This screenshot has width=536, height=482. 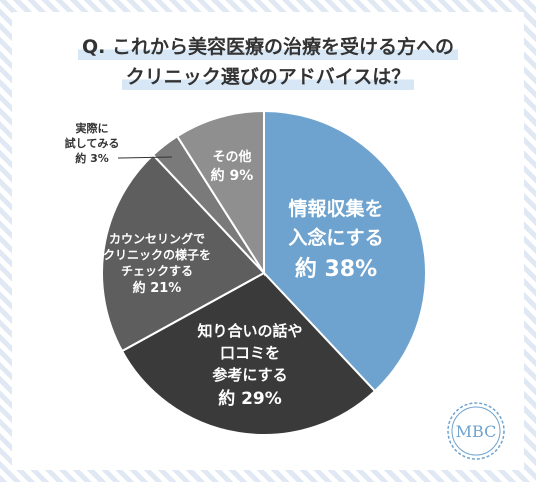 I want to click on chart-title-line-2: クリニック選びのアドバイスは？, so click(x=268, y=77).